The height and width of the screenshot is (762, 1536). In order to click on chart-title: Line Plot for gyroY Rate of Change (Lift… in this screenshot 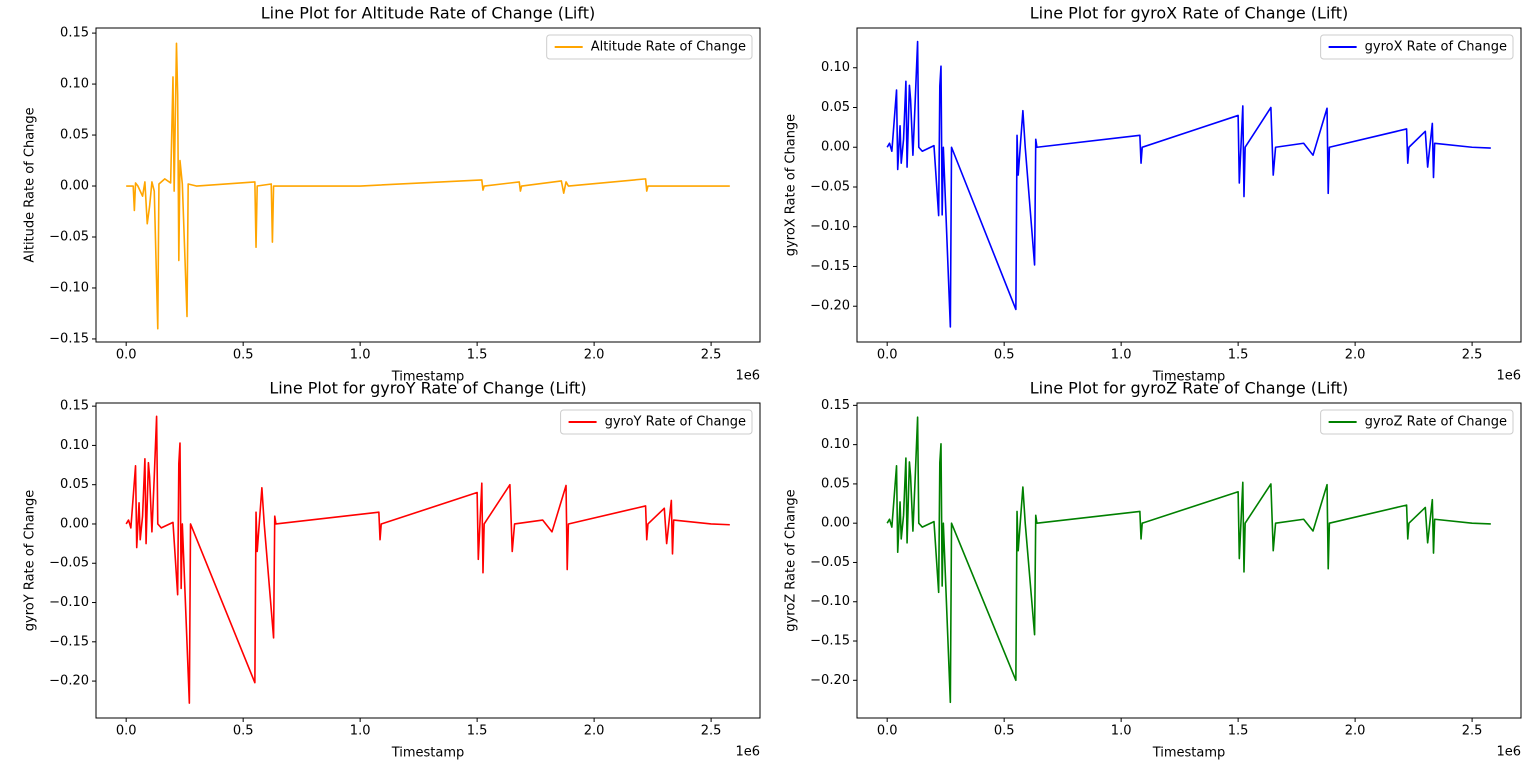, I will do `click(427, 388)`.